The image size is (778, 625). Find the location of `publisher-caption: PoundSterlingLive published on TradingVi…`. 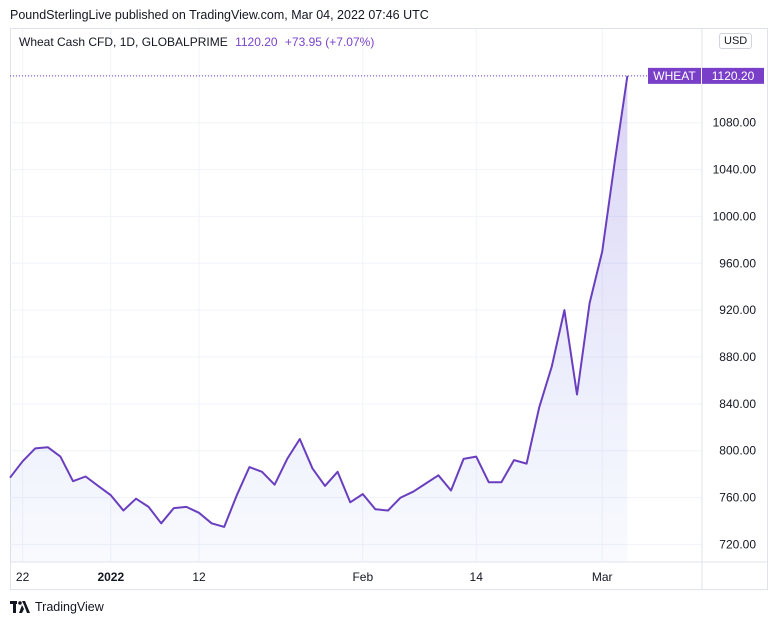

publisher-caption: PoundSterlingLive published on TradingVi… is located at coordinates (219, 15).